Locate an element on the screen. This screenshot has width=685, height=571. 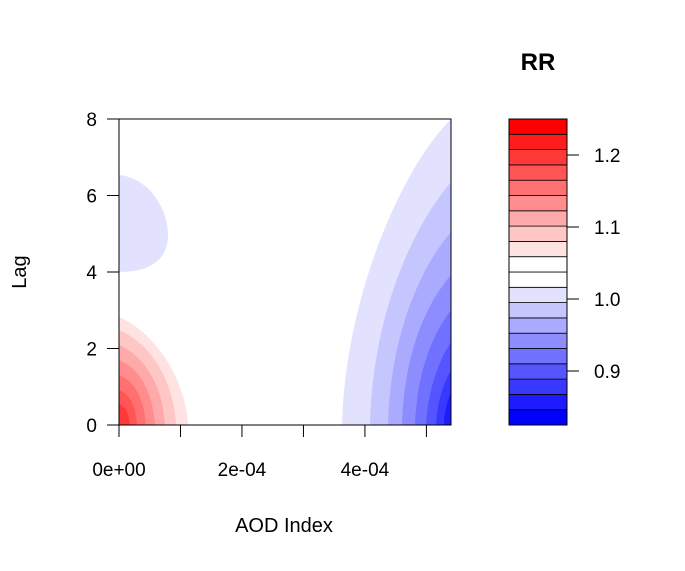
legend-tick-label: 0.9 is located at coordinates (607, 372).